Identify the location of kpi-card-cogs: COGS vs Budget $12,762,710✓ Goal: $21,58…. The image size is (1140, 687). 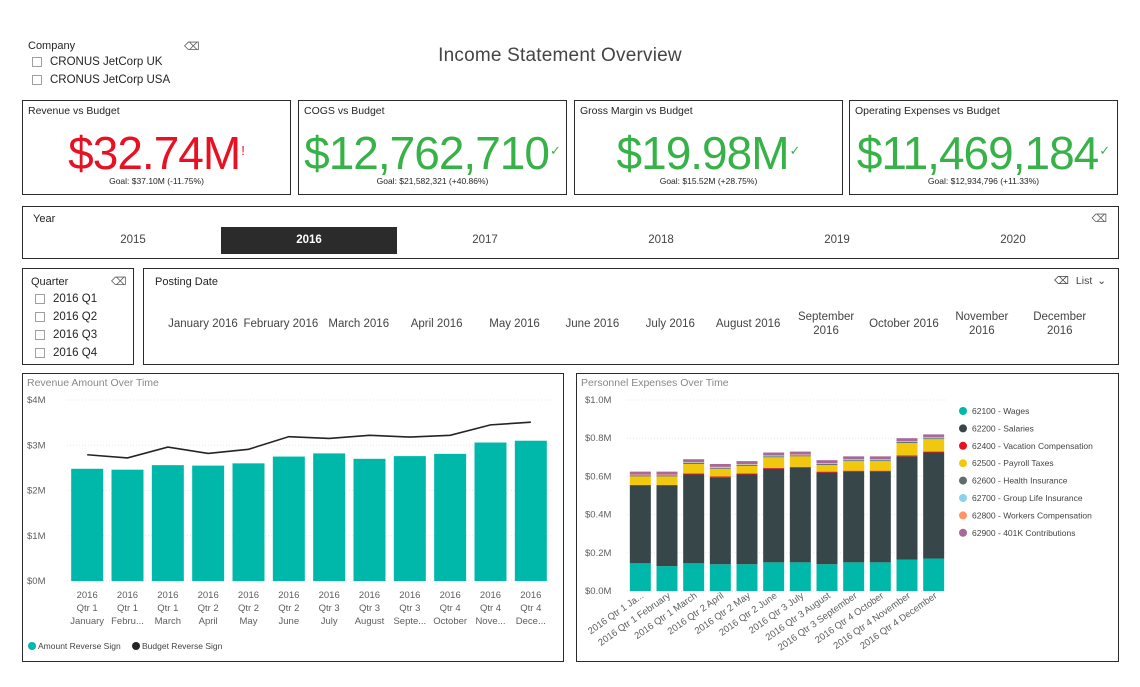
(432, 147).